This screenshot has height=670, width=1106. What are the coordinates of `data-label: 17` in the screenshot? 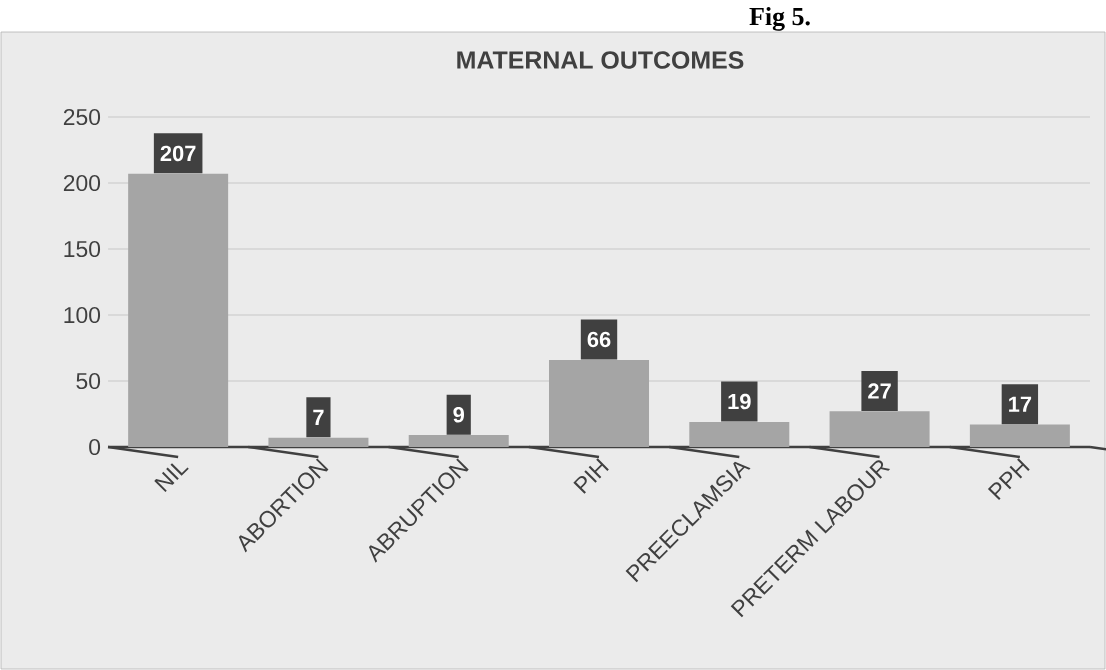 It's located at (1020, 404).